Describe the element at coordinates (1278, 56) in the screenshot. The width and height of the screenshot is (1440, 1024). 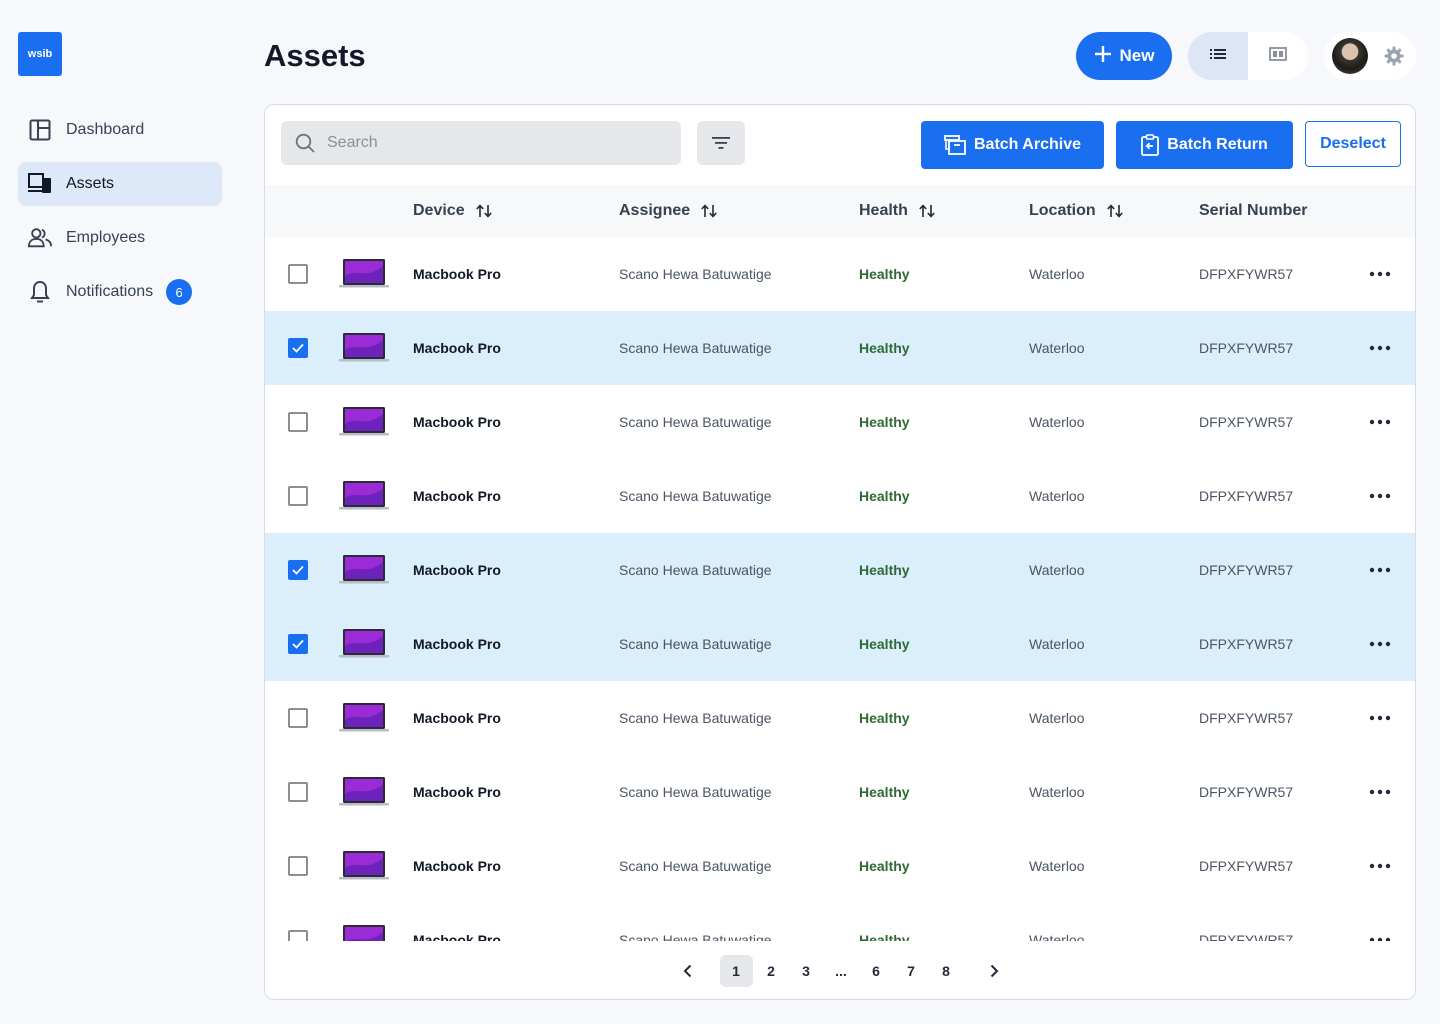
I see `card-view-button` at that location.